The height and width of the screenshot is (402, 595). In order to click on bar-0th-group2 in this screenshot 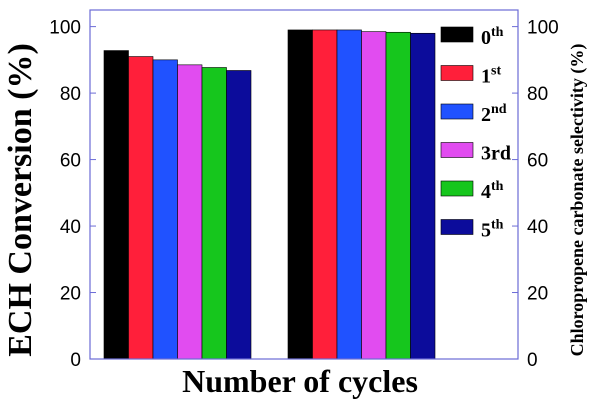, I will do `click(300, 194)`.